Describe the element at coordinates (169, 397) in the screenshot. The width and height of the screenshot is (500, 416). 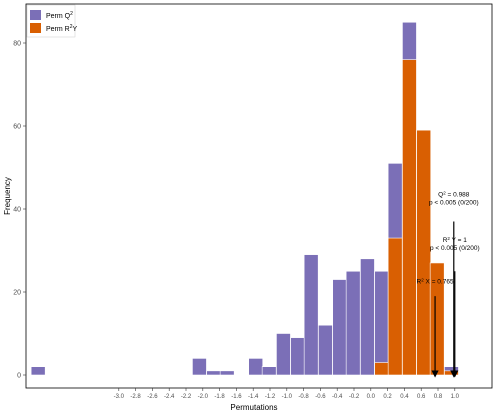
I see `x-tick-label-3: -2.4` at that location.